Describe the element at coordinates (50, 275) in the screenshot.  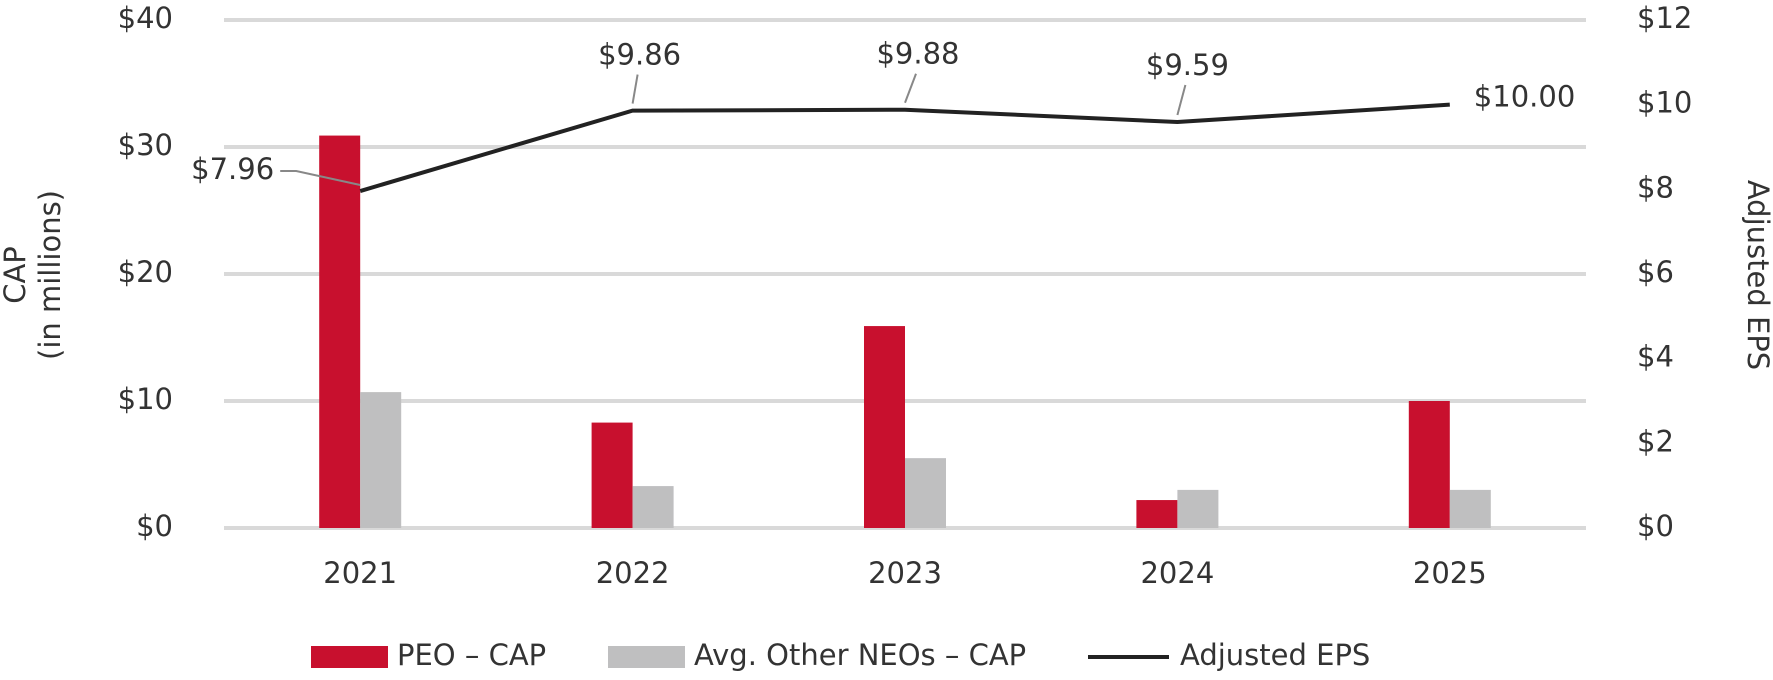
I see `y-axis-label: (in millions)` at that location.